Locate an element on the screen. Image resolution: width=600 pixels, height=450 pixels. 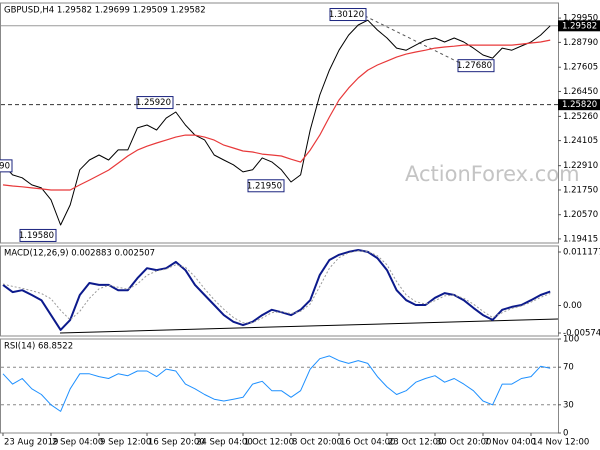
panel-title: MACD(12,26,9) 0.002883 0.002507 is located at coordinates (79, 254).